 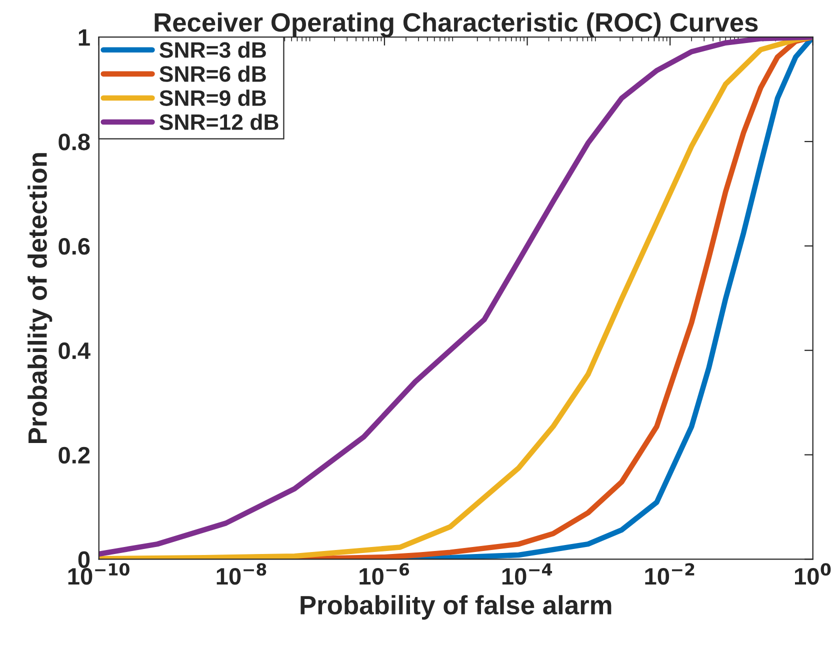 I want to click on x-tick-label: 10$^{−8}$, so click(x=241, y=574).